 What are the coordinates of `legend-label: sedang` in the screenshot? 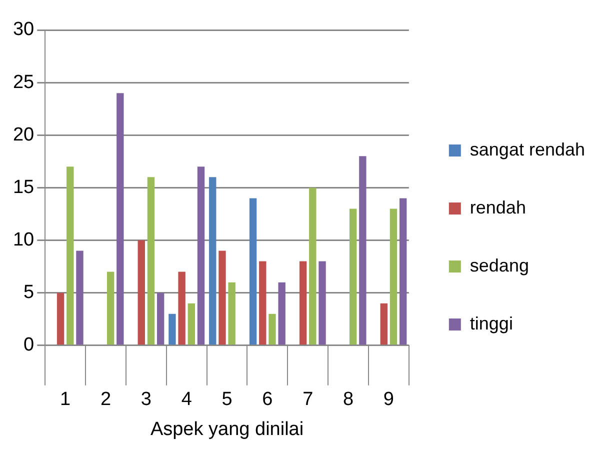 It's located at (499, 265).